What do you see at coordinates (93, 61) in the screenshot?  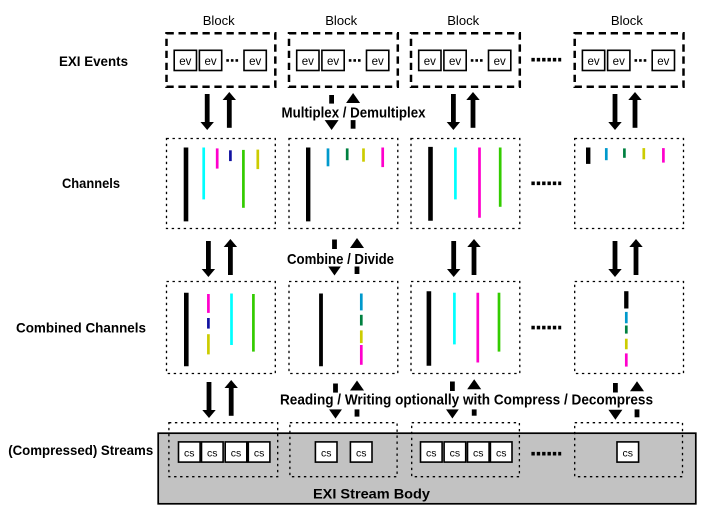 I see `svg-text: EXI Events` at bounding box center [93, 61].